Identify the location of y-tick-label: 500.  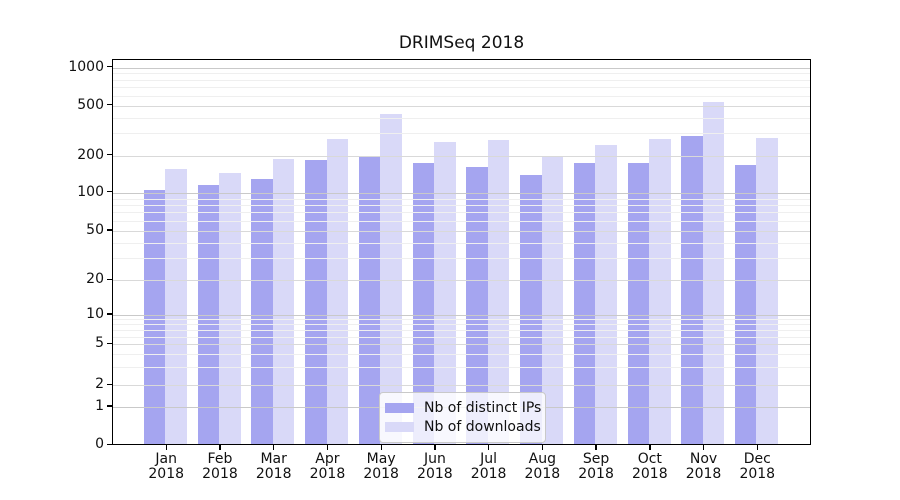
(90, 104).